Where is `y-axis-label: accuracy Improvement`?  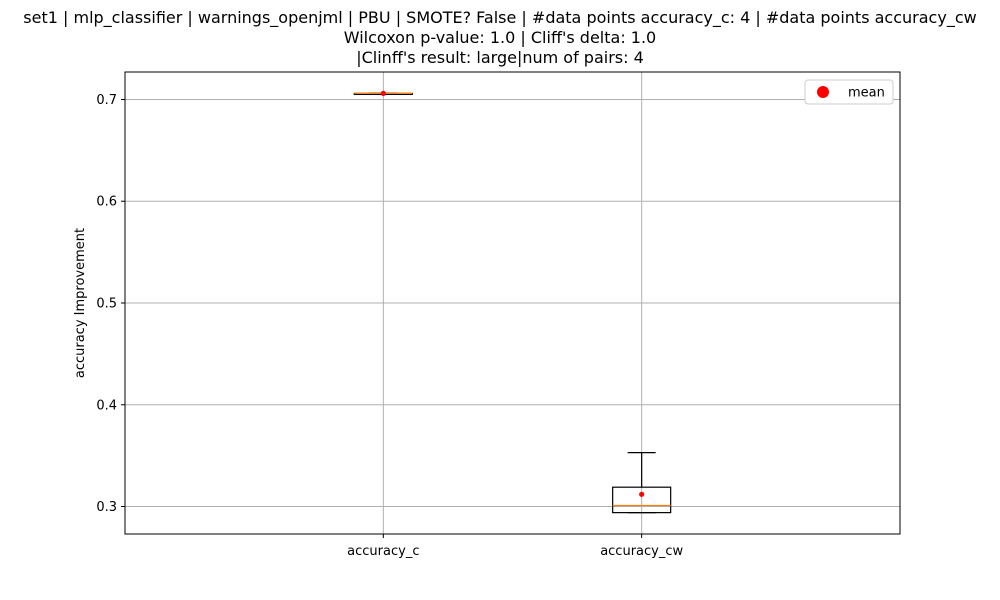
y-axis-label: accuracy Improvement is located at coordinates (80, 303).